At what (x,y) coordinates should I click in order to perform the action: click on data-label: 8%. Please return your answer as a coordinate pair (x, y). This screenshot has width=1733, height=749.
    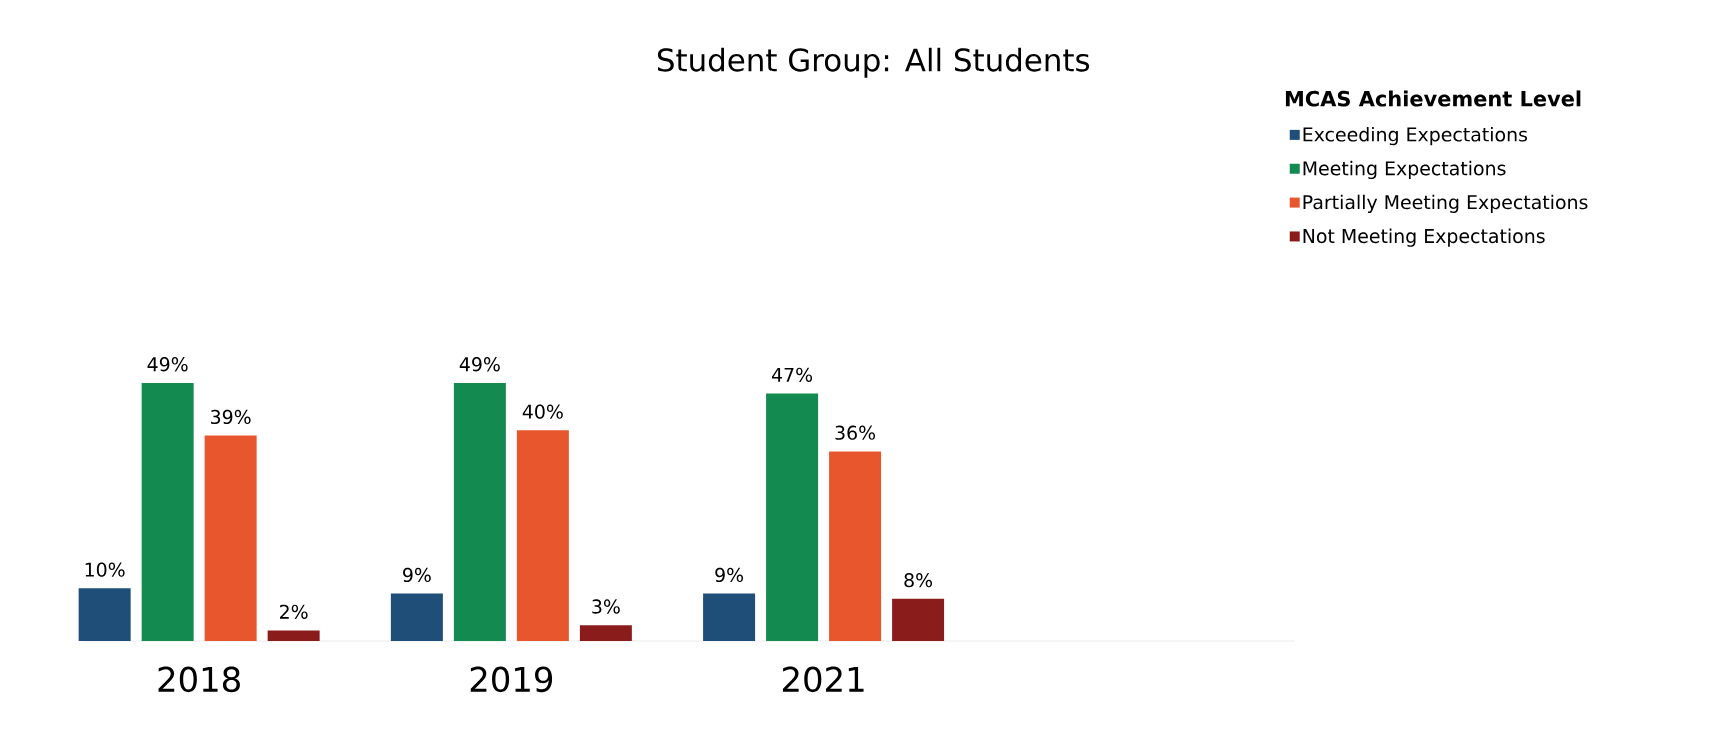
    Looking at the image, I should click on (918, 580).